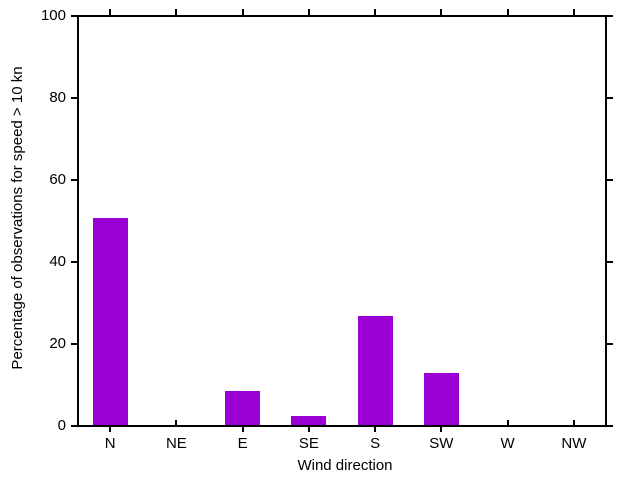 The image size is (640, 480). I want to click on x-tick-label: N, so click(110, 443).